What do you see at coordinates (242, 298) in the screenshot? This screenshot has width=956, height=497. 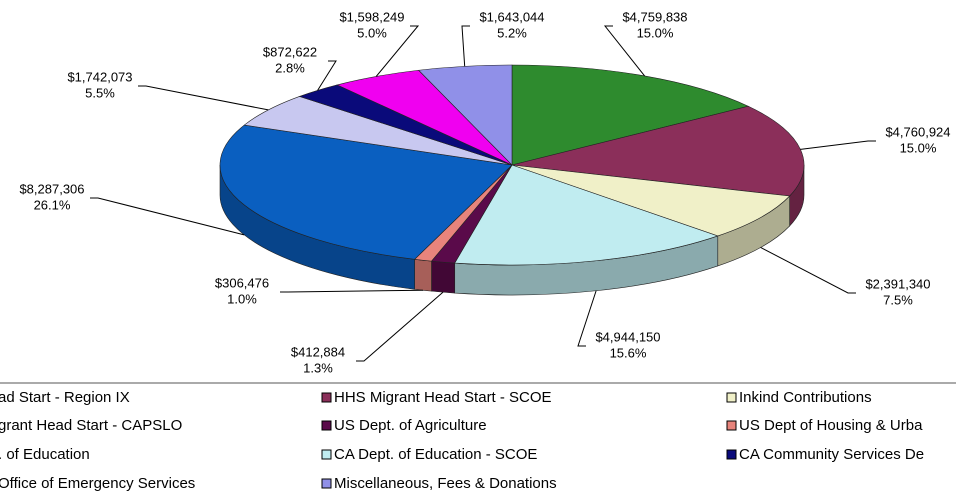 I see `share-label: 1.0%` at bounding box center [242, 298].